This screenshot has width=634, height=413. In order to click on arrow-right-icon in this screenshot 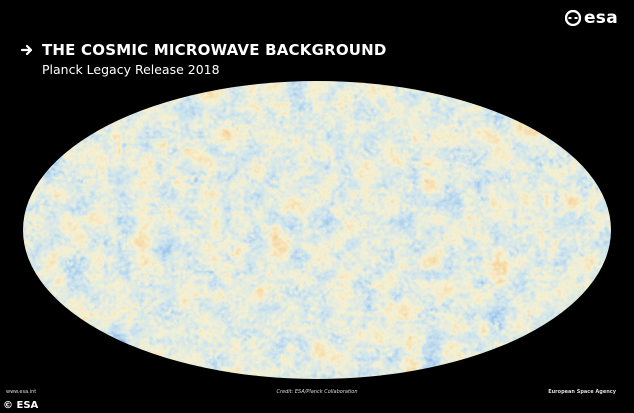, I will do `click(26, 50)`.